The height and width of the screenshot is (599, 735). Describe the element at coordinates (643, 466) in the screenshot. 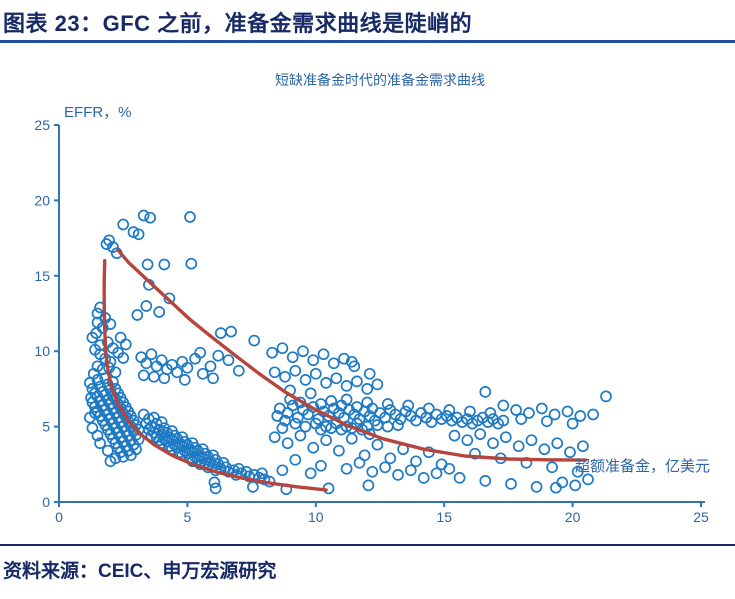

I see `x-axis-label: 超额准备金，亿美元` at that location.